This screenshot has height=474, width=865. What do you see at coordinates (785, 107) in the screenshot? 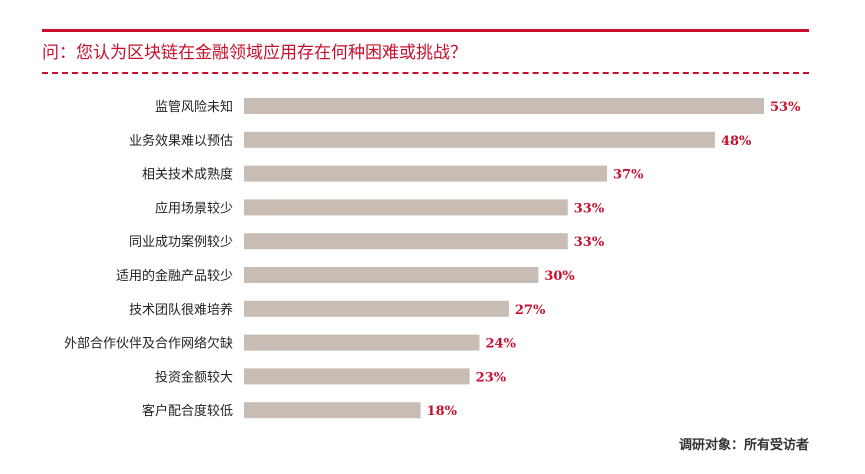
I see `value-label: 53%` at bounding box center [785, 107].